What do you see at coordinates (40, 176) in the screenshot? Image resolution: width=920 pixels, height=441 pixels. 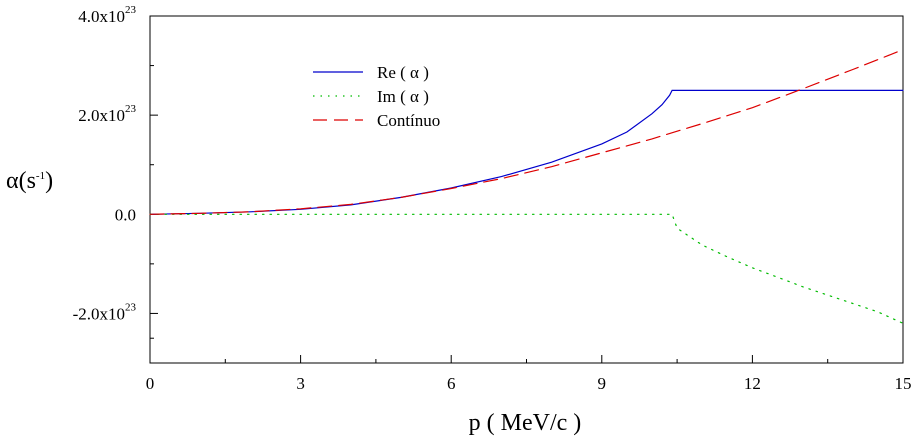 I see `y-axis-title-exponent: -1` at bounding box center [40, 176].